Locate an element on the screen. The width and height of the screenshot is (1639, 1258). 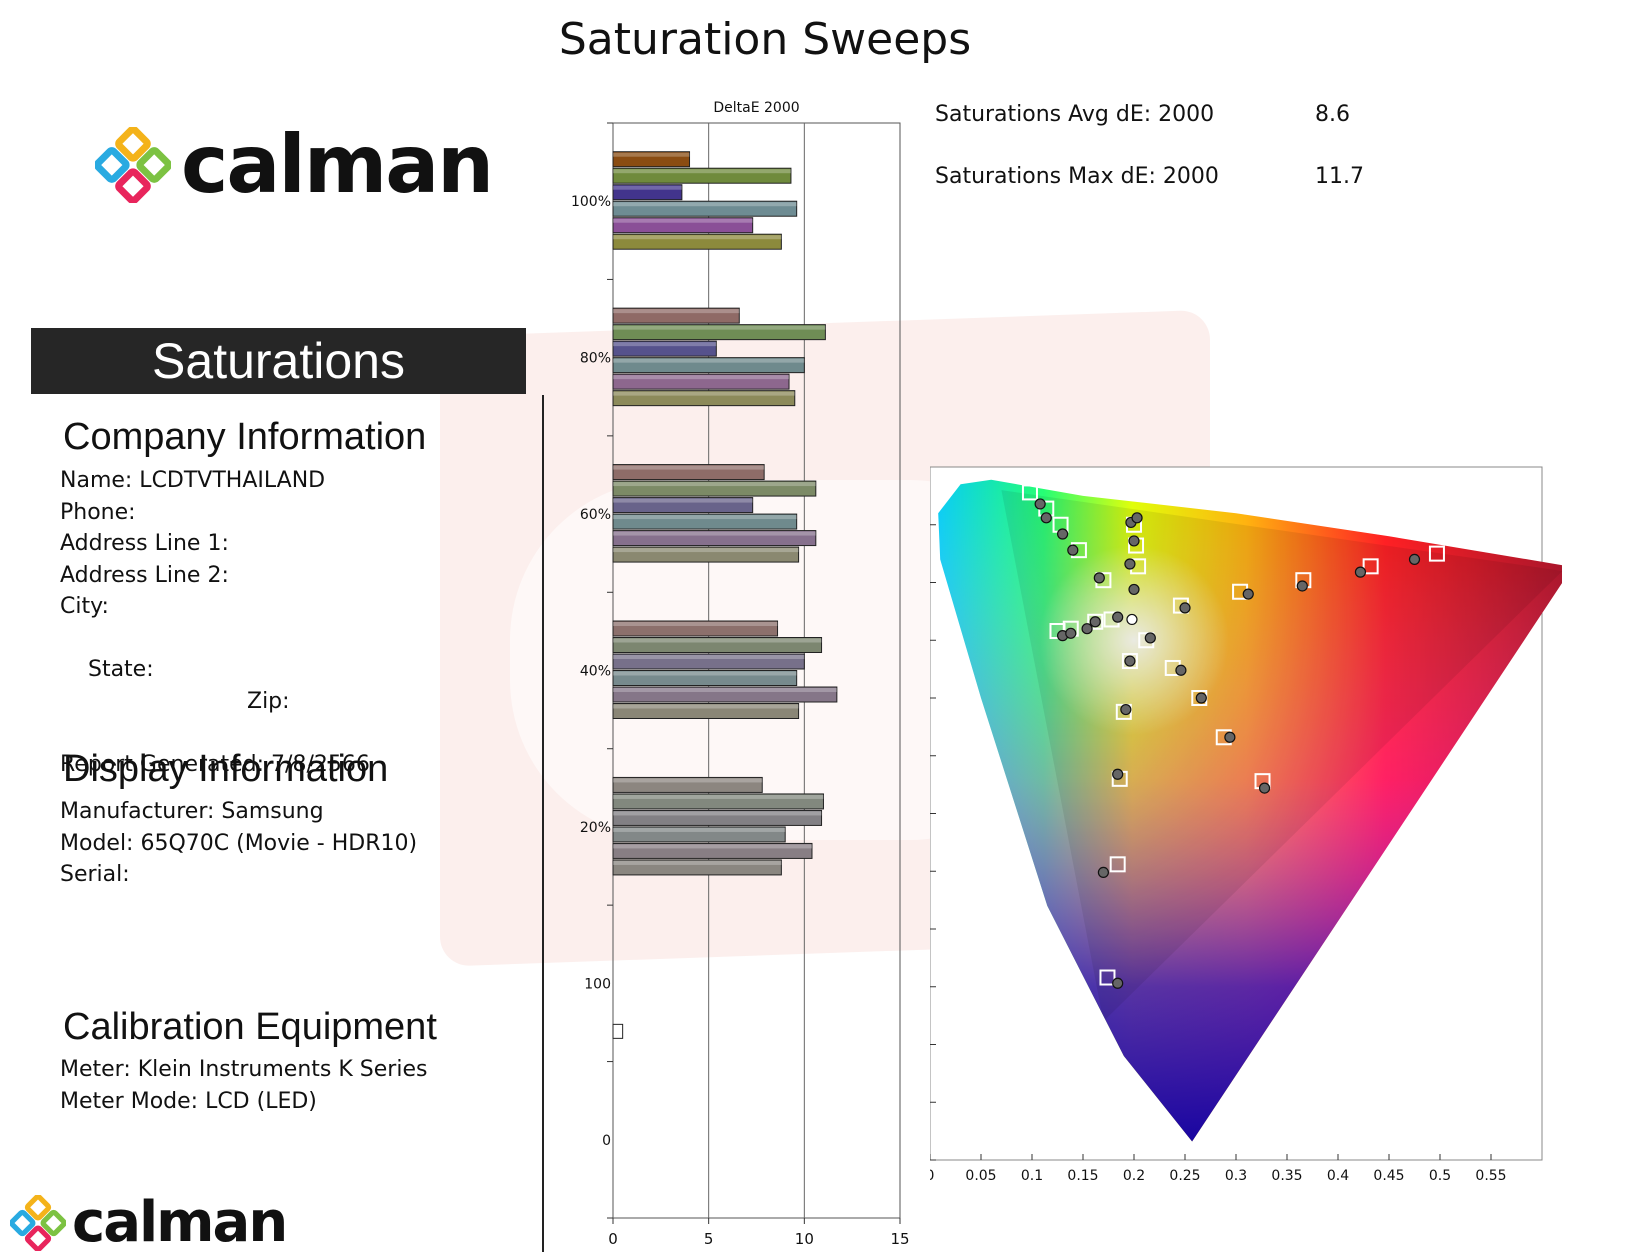
section-banner: Saturations is located at coordinates (278, 361).